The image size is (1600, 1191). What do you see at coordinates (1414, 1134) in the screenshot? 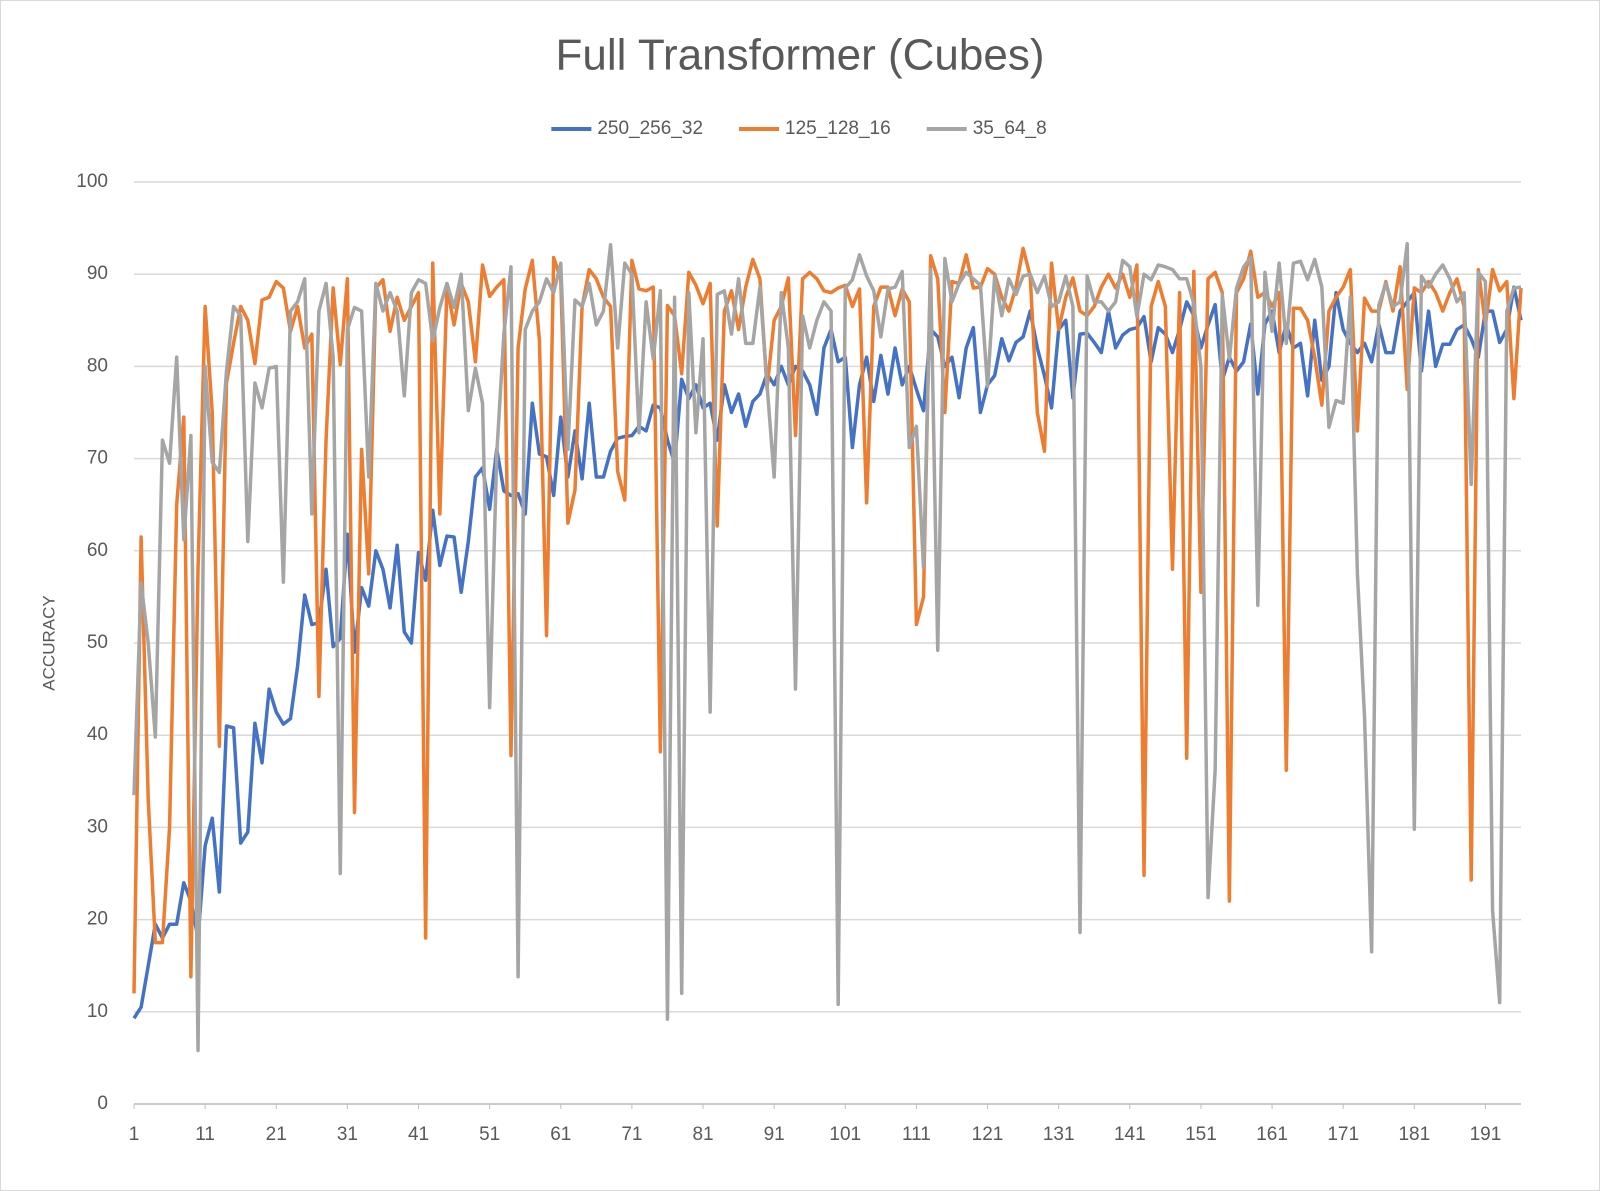
I see `x-tick-label: 181` at bounding box center [1414, 1134].